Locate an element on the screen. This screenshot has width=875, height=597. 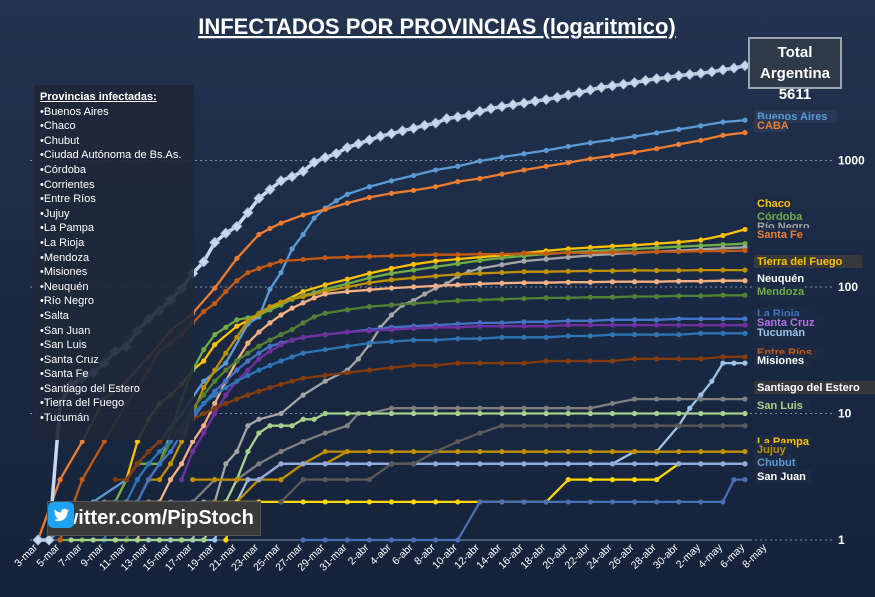
twitter-bird-icon is located at coordinates (61, 515).